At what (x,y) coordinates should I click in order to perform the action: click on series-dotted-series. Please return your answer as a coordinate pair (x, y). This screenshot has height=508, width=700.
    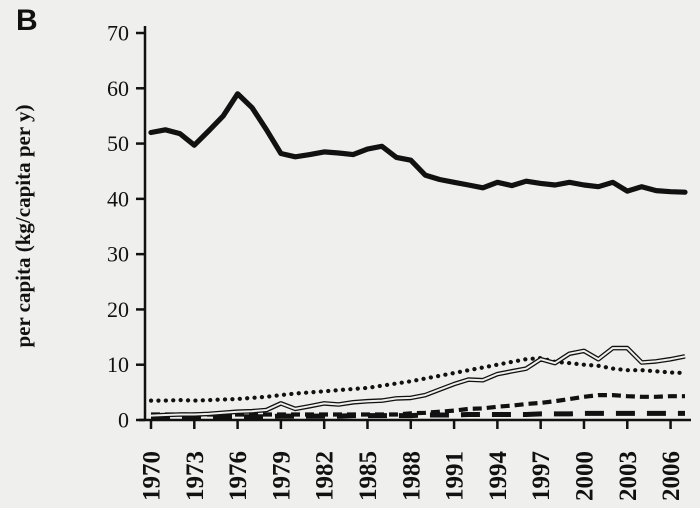
    Looking at the image, I should click on (418, 379).